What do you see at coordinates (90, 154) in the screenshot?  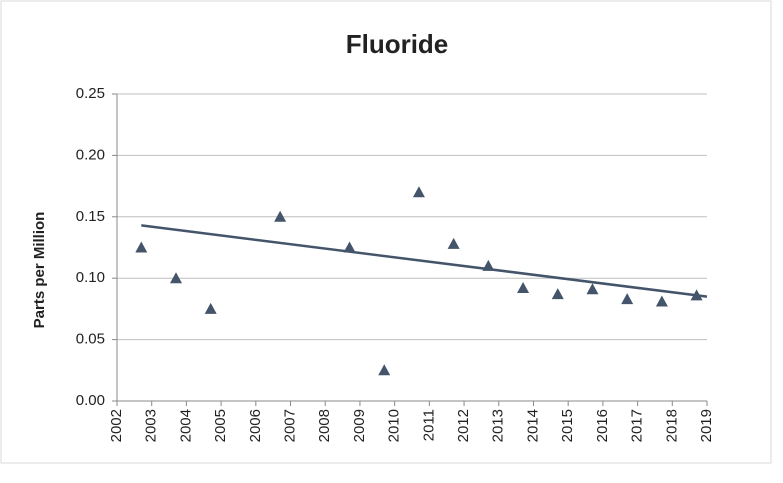 I see `y-tick-label: 0.20` at bounding box center [90, 154].